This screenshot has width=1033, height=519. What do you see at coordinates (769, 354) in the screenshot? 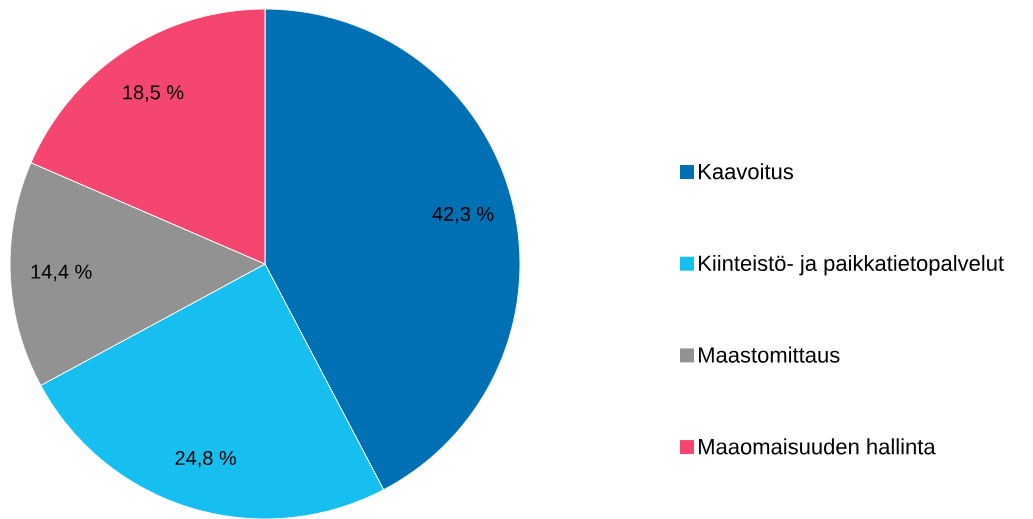
I see `legend-label: Maastomittaus` at bounding box center [769, 354].